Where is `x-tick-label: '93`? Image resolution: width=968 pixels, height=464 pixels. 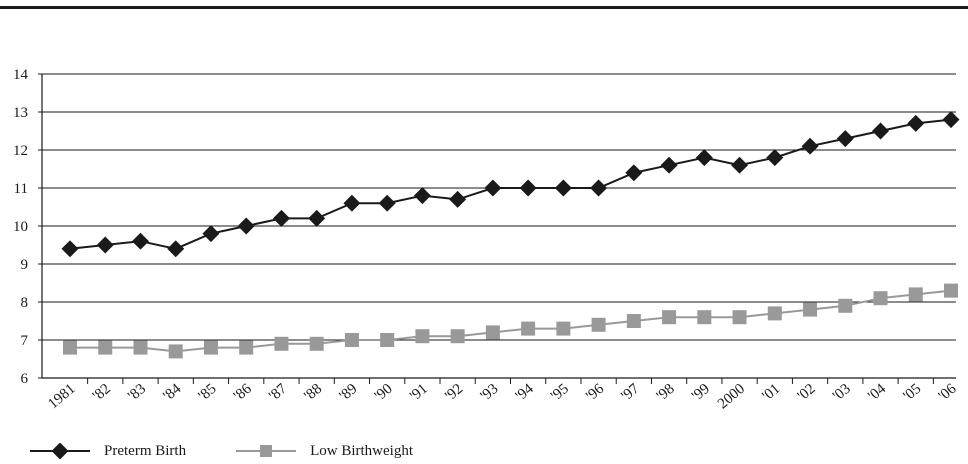
x-tick-label: '93 is located at coordinates (490, 393).